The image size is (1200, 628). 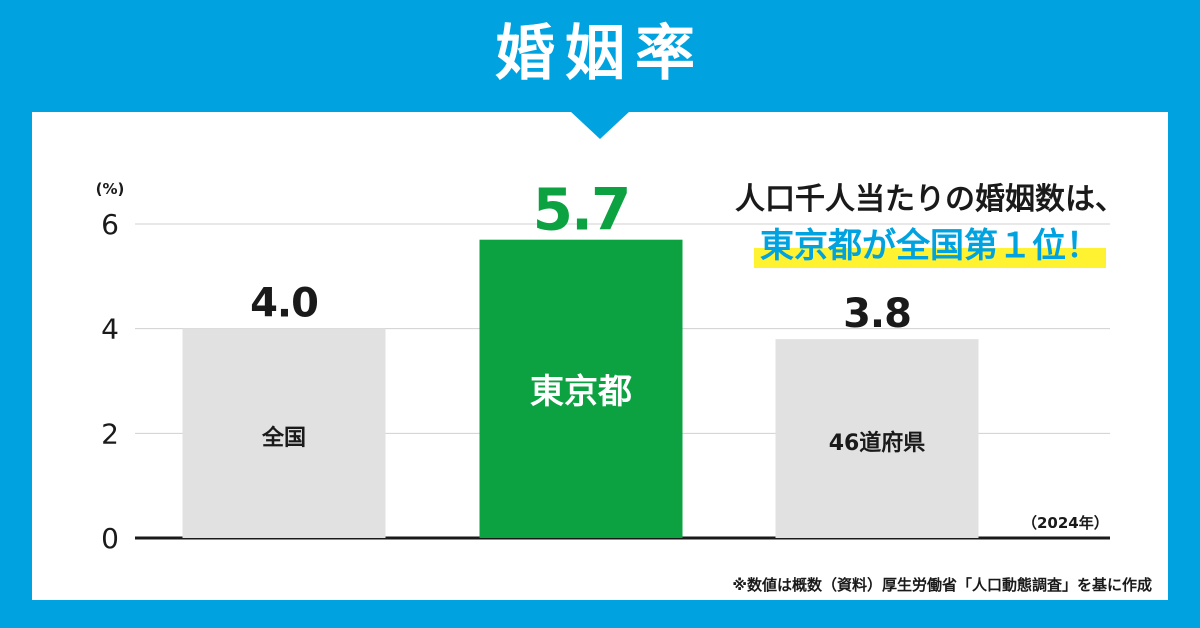 What do you see at coordinates (600, 54) in the screenshot?
I see `page-title: 婚姻率` at bounding box center [600, 54].